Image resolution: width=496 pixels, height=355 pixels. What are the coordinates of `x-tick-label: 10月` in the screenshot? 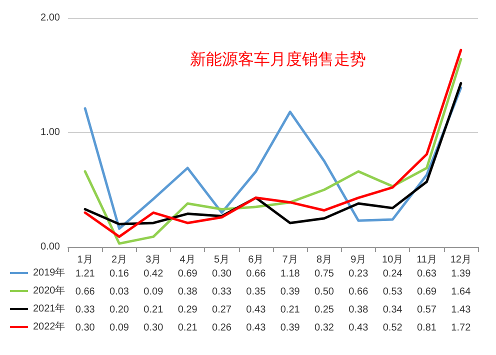 It's located at (393, 260).